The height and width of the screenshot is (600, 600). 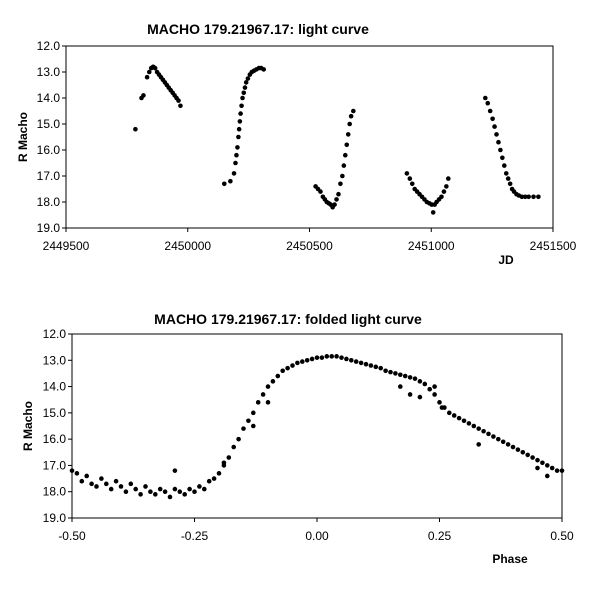 I want to click on folded-light-curve-x-axis-label: Phase, so click(x=510, y=559).